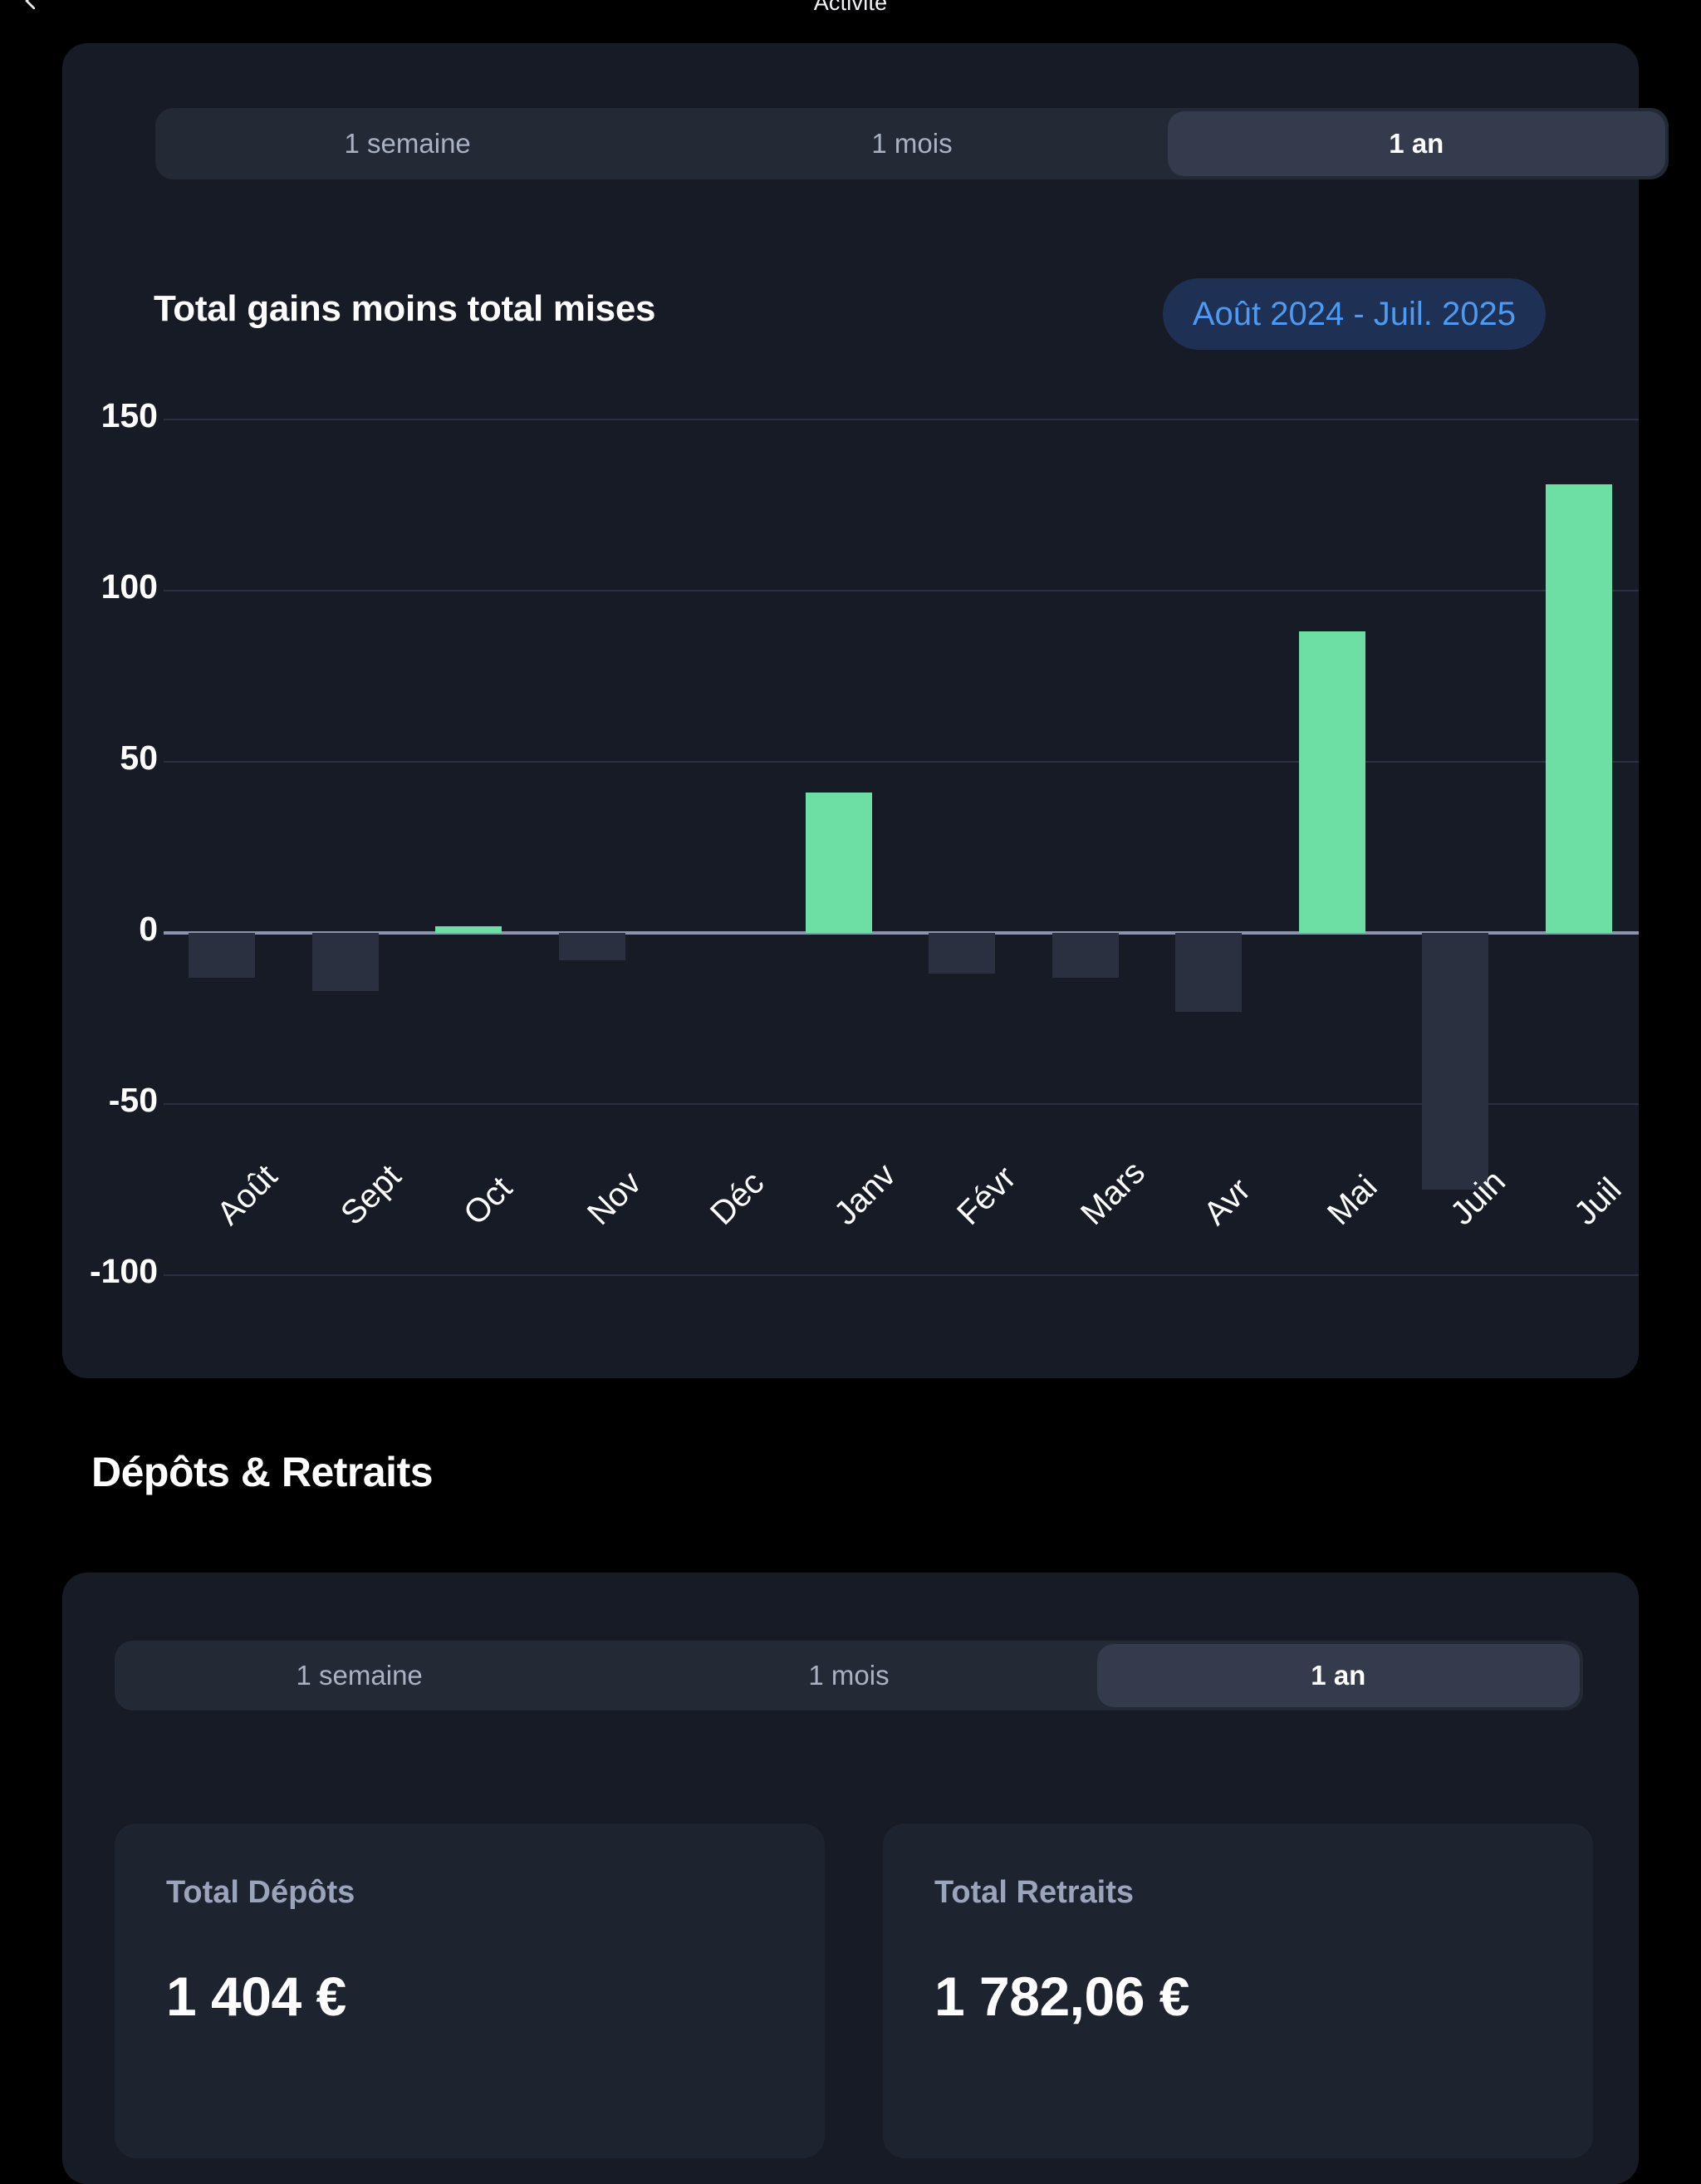 The height and width of the screenshot is (2184, 1701). I want to click on y-axis-tick: 150, so click(110, 419).